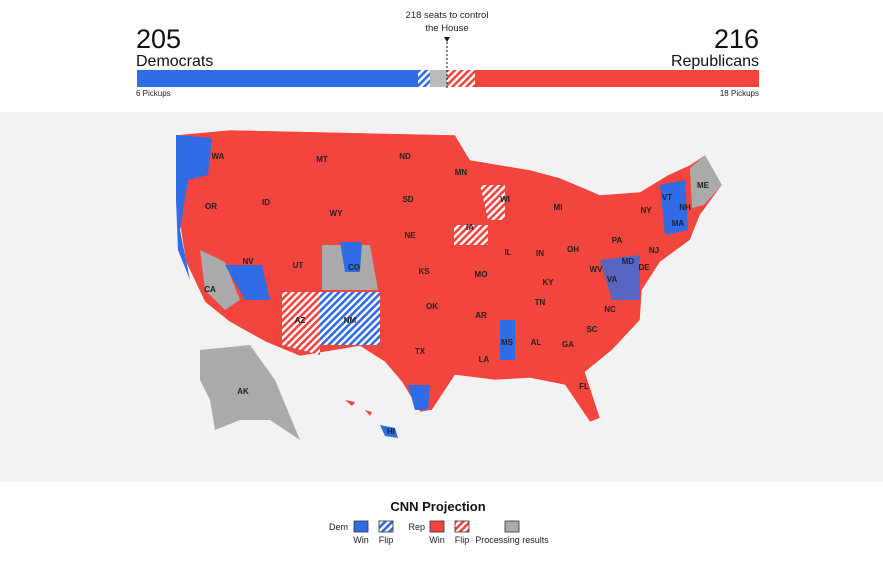  Describe the element at coordinates (448, 66) in the screenshot. I see `seat-bar` at that location.